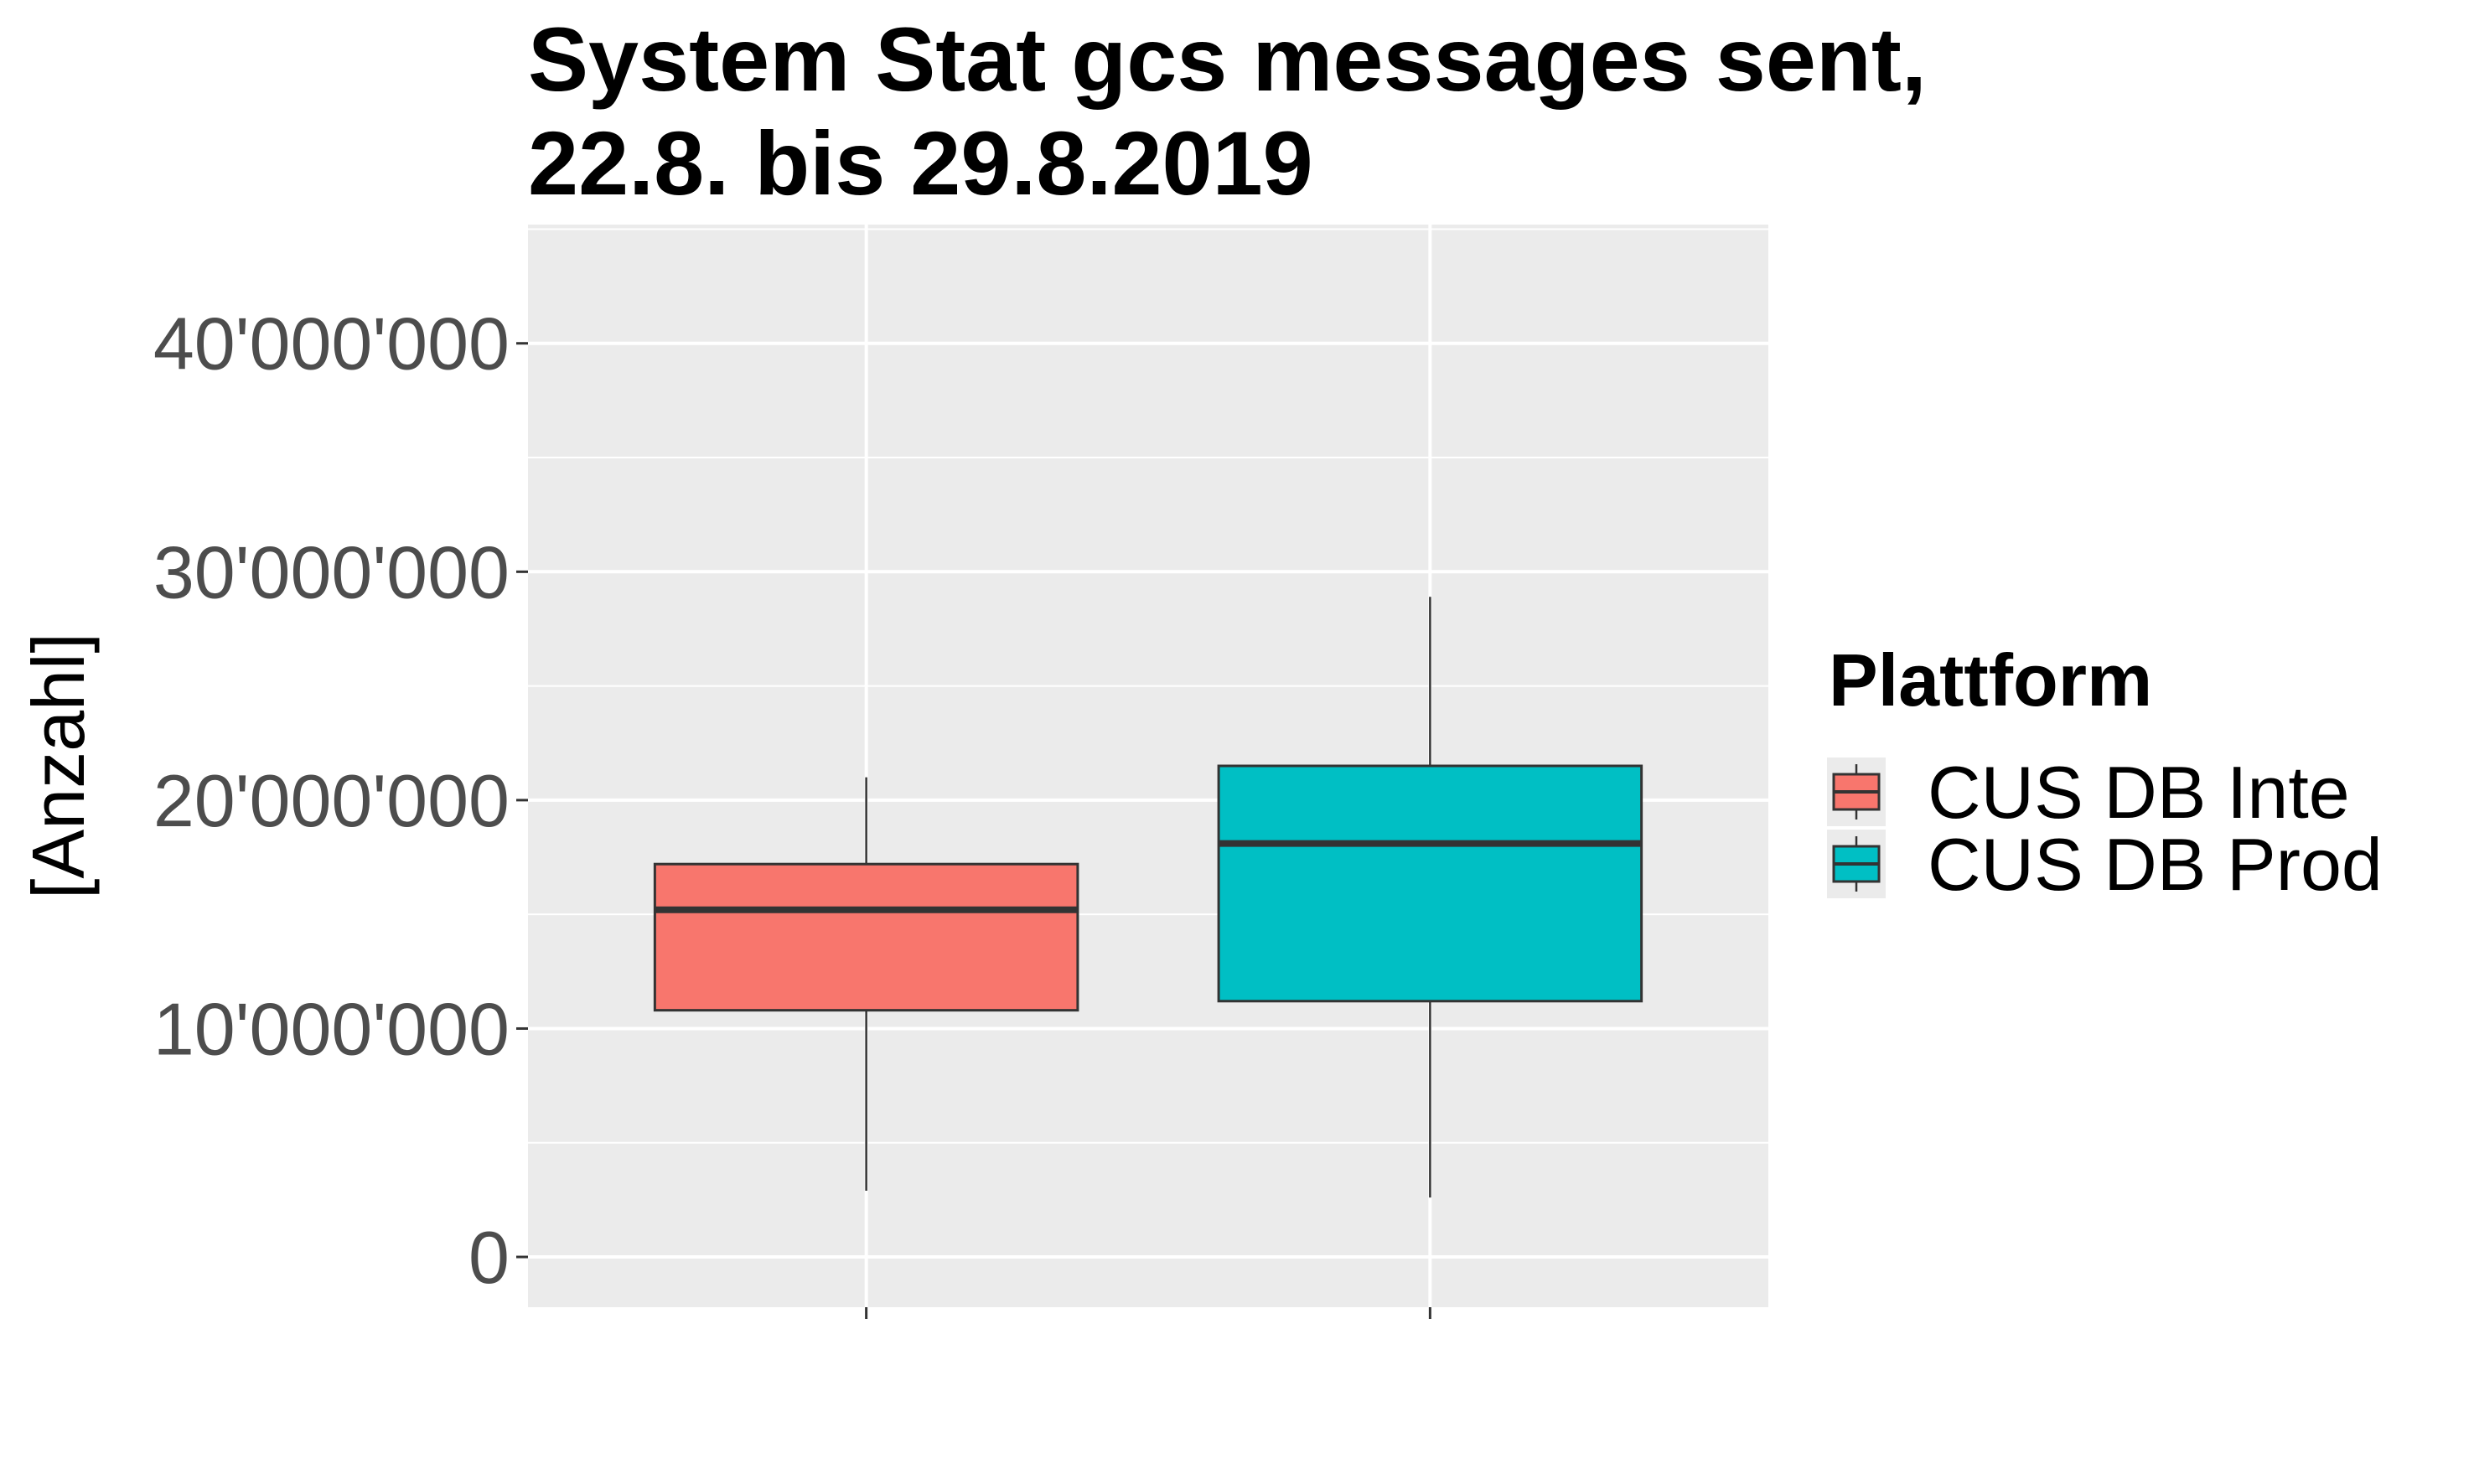 The width and height of the screenshot is (2474, 1484). I want to click on y-tick-label: 20'000'000, so click(332, 801).